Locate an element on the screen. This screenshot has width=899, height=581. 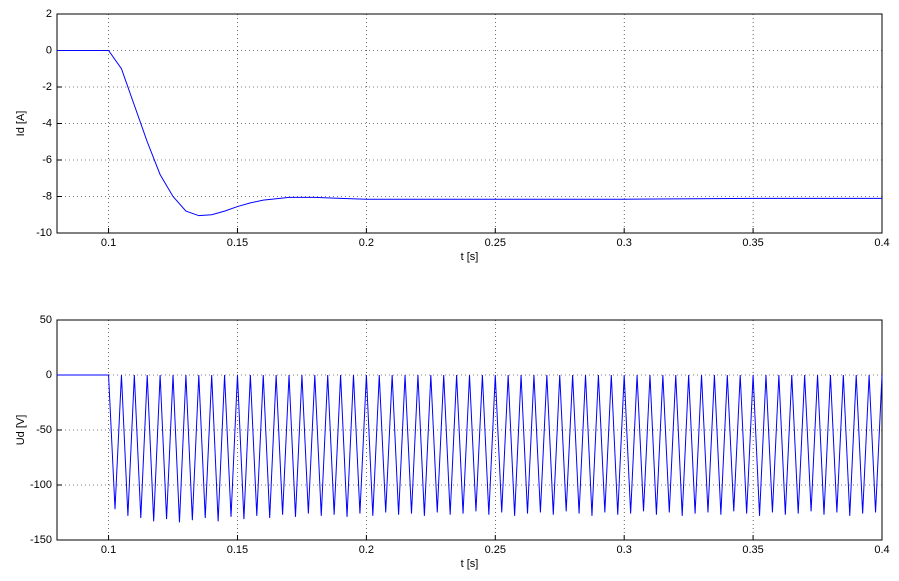
y-tick-label: 2 is located at coordinates (49, 14).